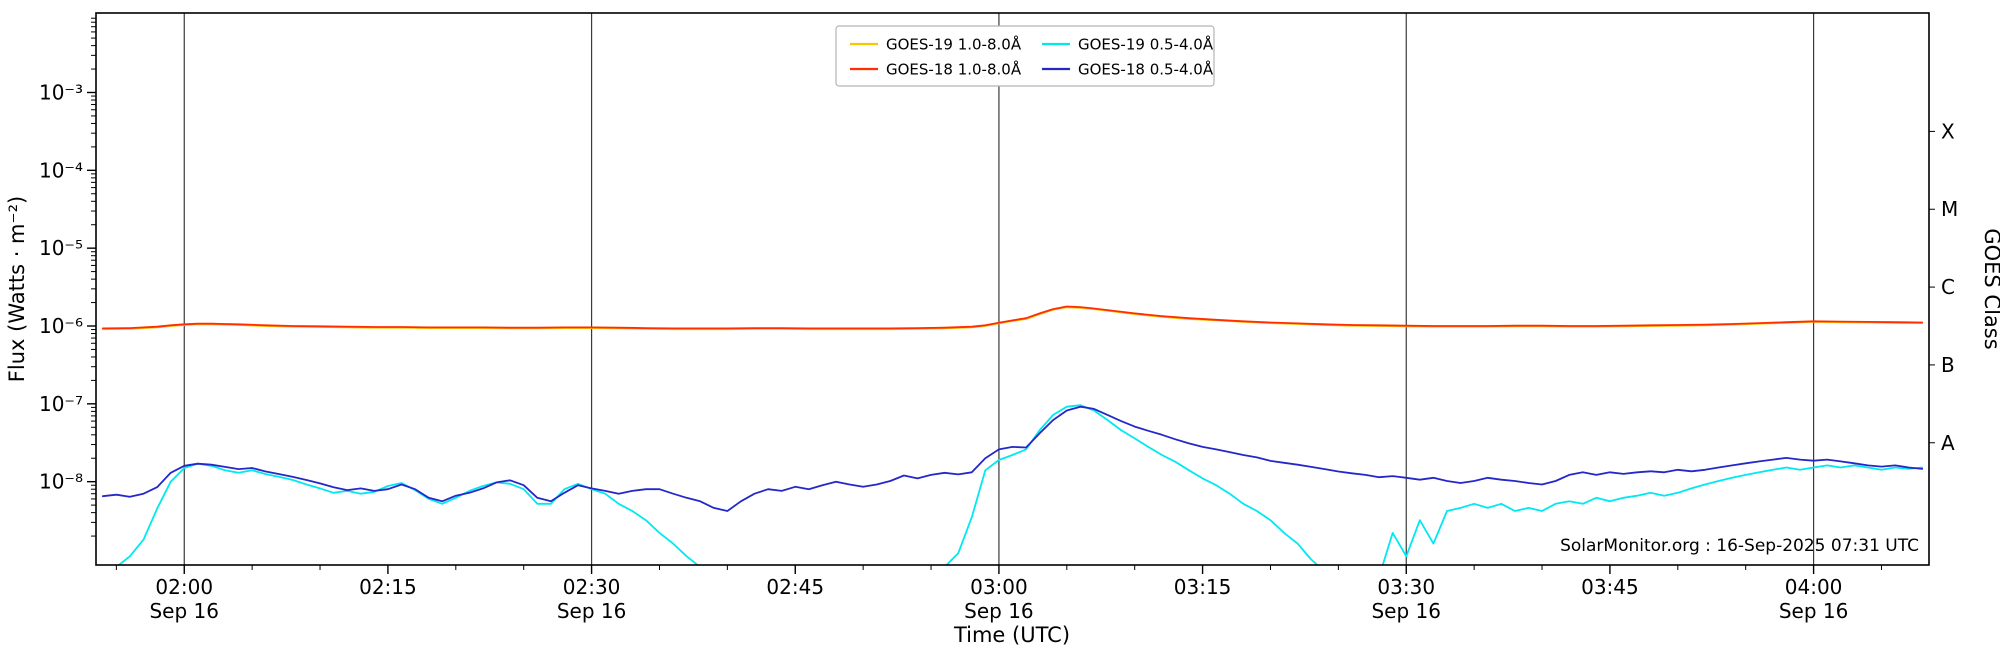  What do you see at coordinates (1948, 287) in the screenshot?
I see `goes-class-label: C` at bounding box center [1948, 287].